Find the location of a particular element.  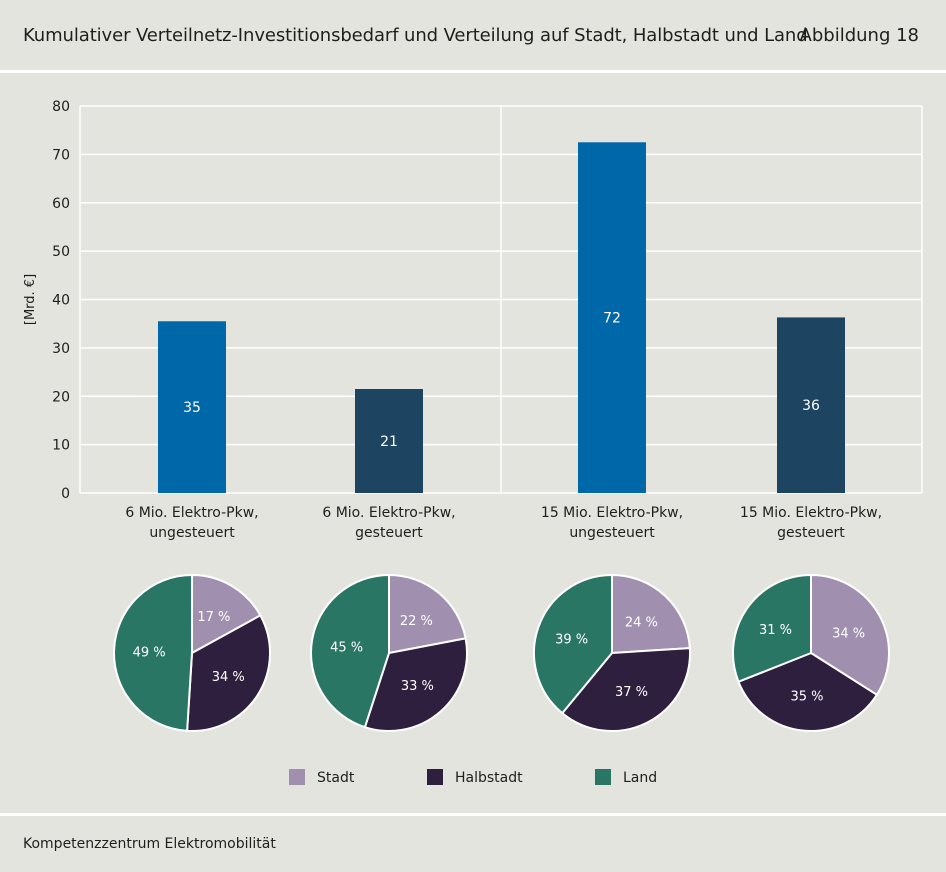

y-tick-label: 10 is located at coordinates (61, 446).